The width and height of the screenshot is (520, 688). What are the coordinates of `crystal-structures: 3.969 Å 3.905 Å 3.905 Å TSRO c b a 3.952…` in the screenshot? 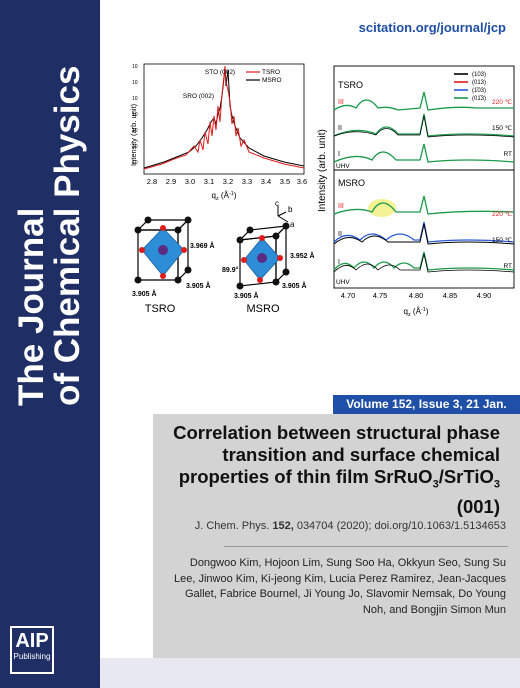 It's located at (223, 257).